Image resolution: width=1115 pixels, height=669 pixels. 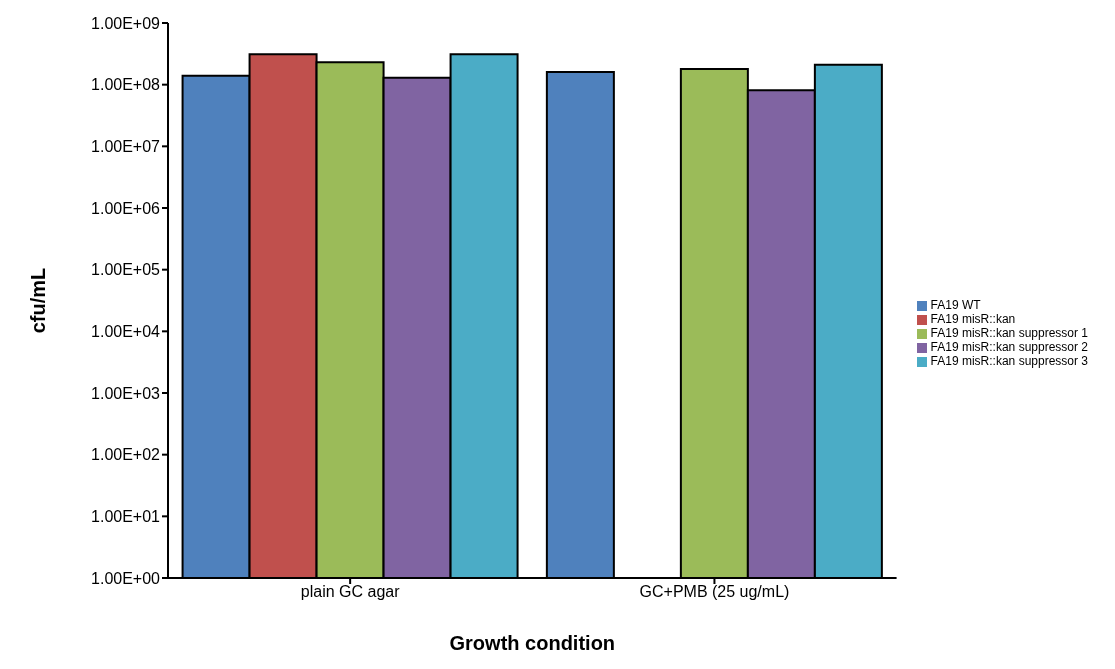 I want to click on y-tick-label: 1.00E+07, so click(x=126, y=147).